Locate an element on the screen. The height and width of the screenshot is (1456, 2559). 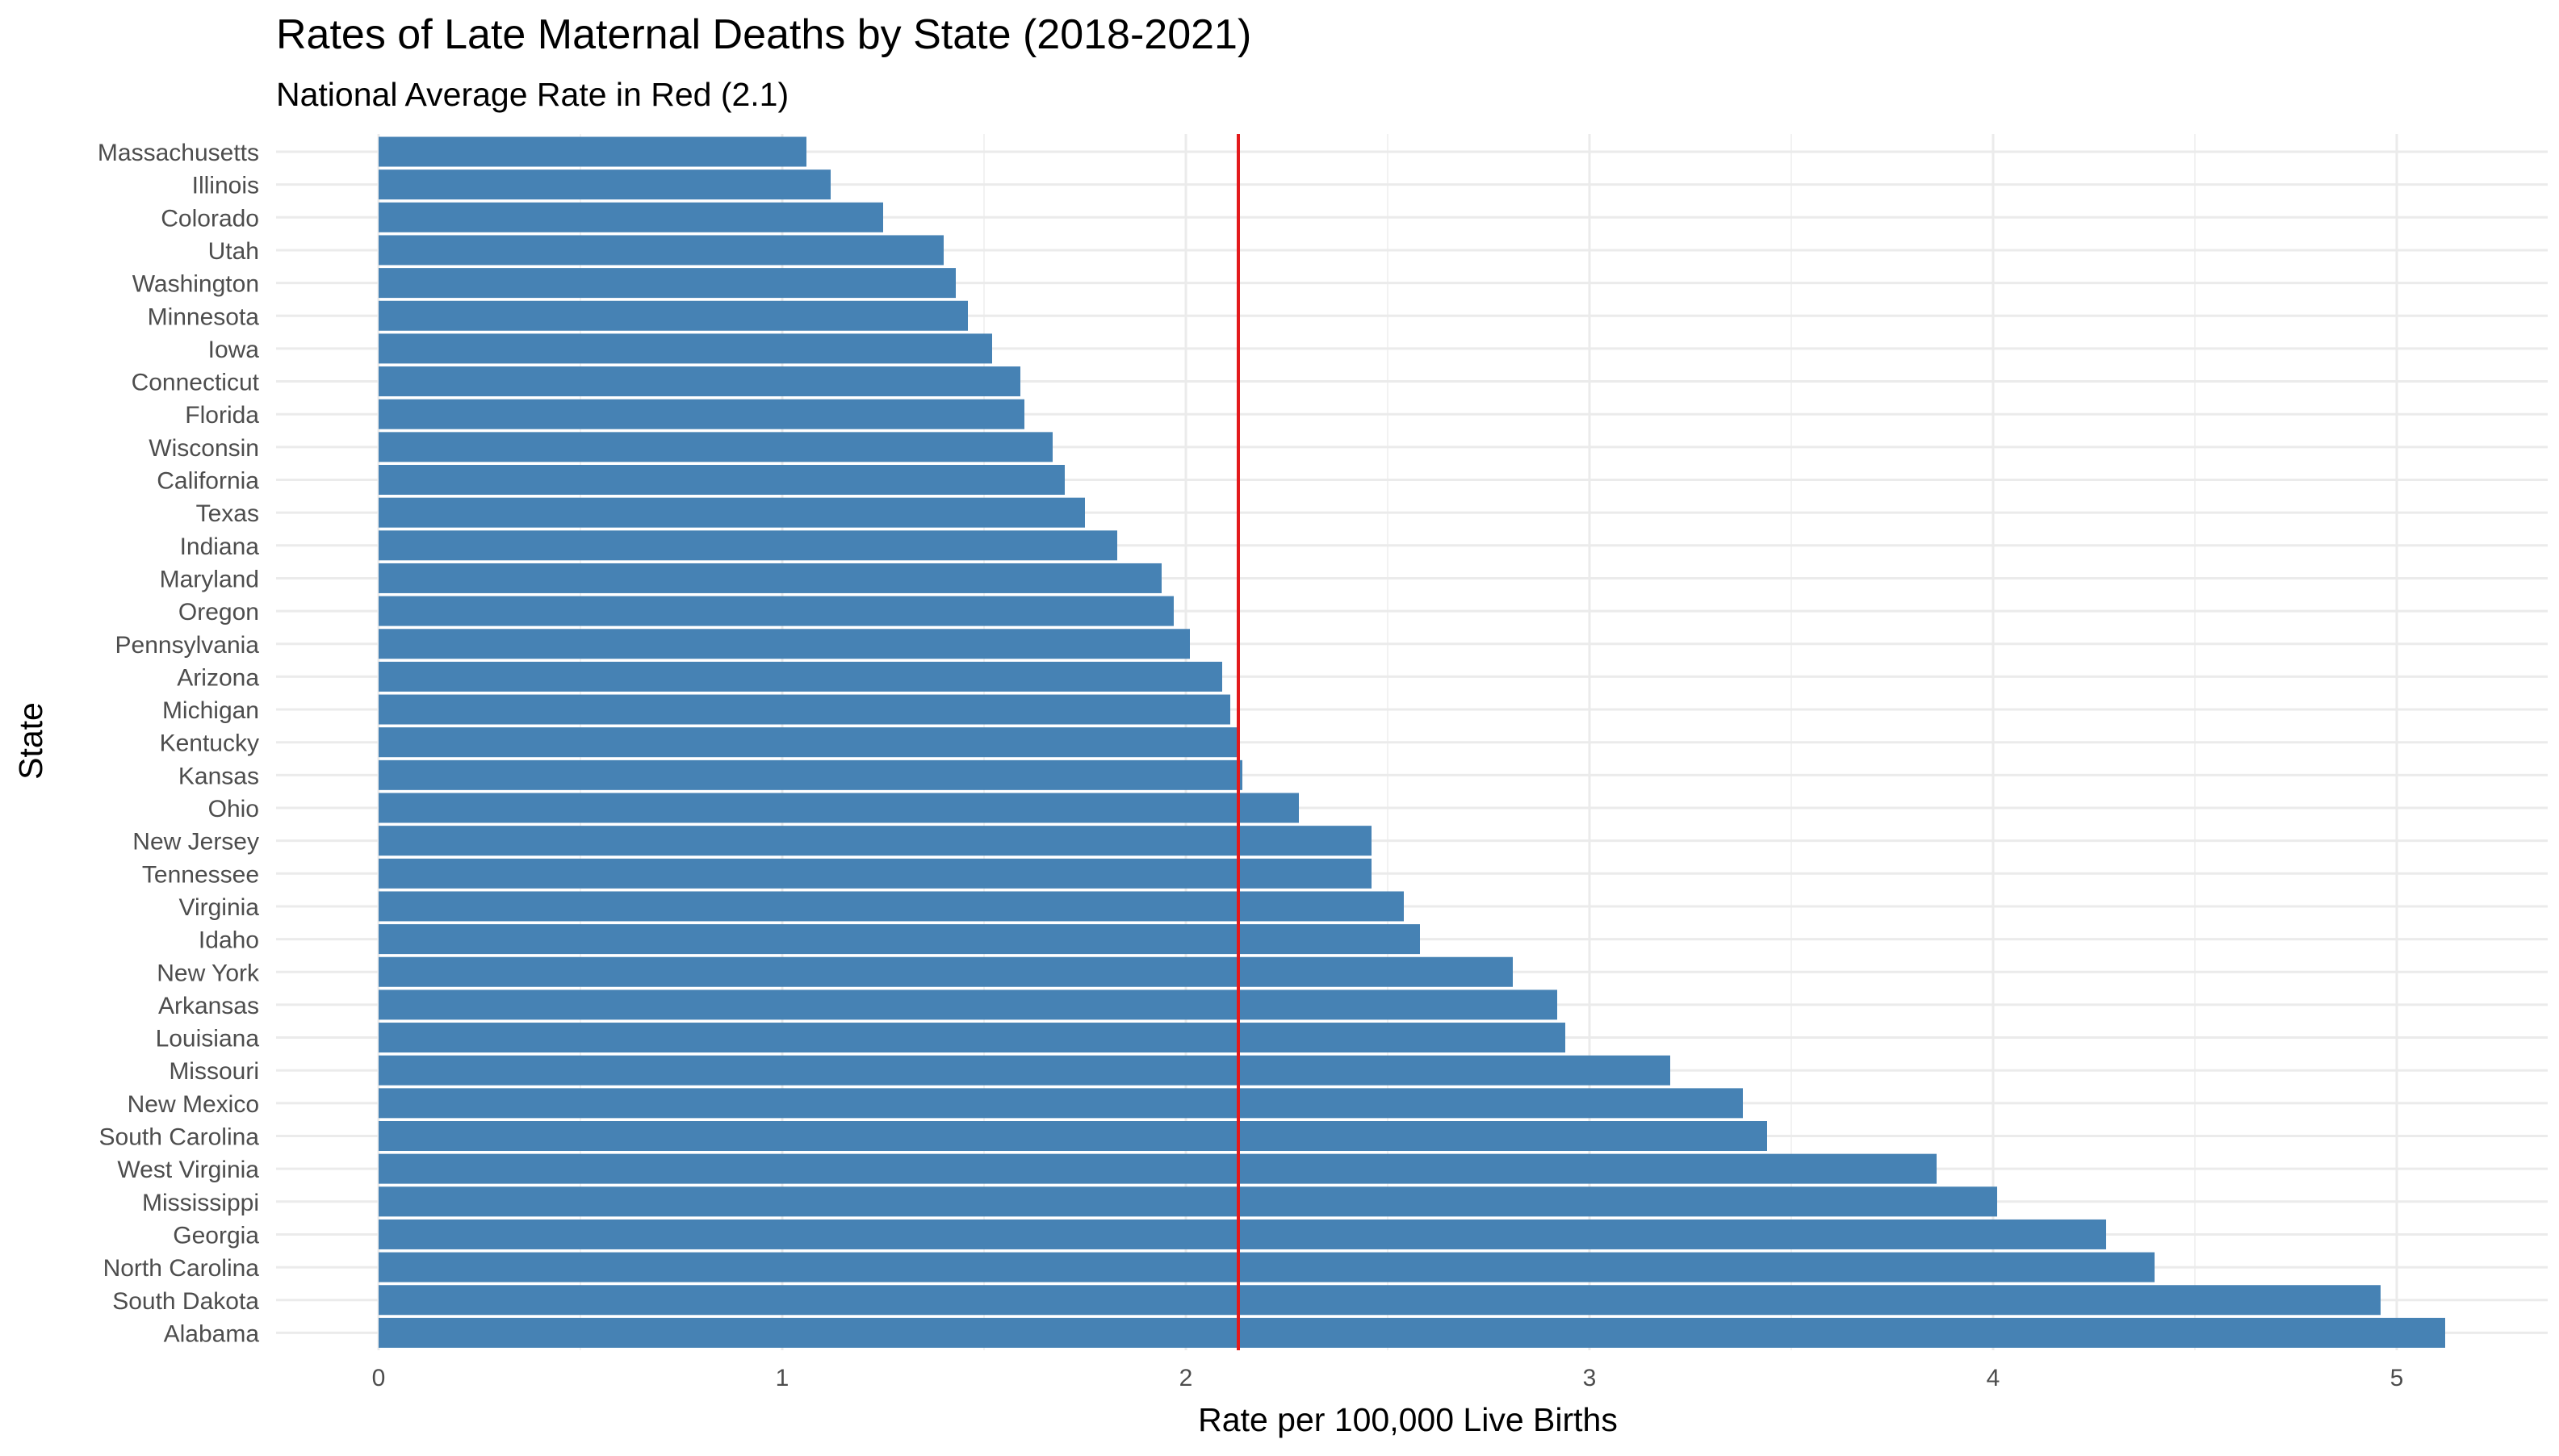
y-tick-label: Louisiana is located at coordinates (208, 1039).